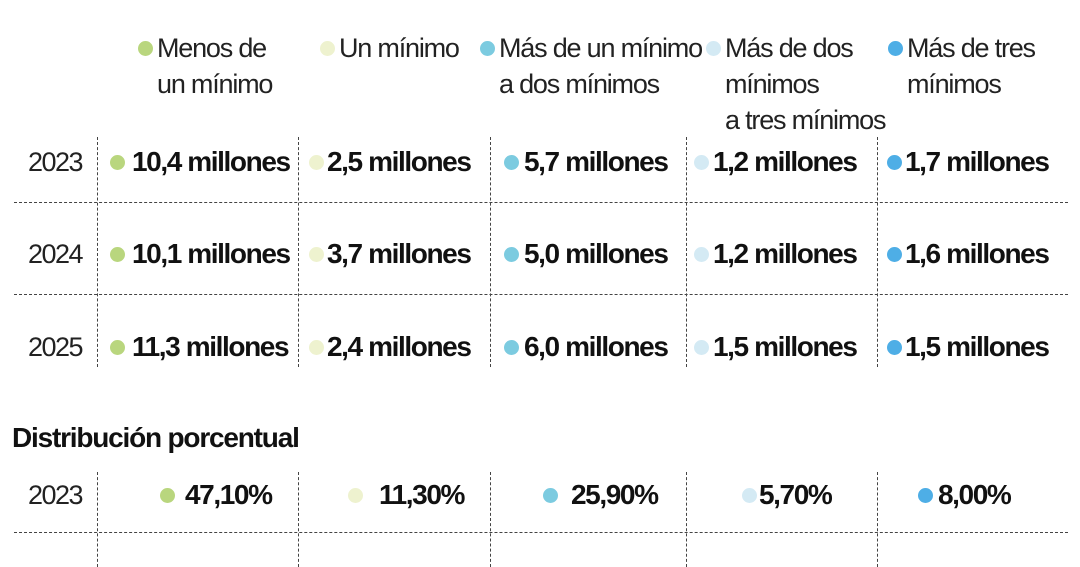  I want to click on cell-value: 8,00%, so click(975, 494).